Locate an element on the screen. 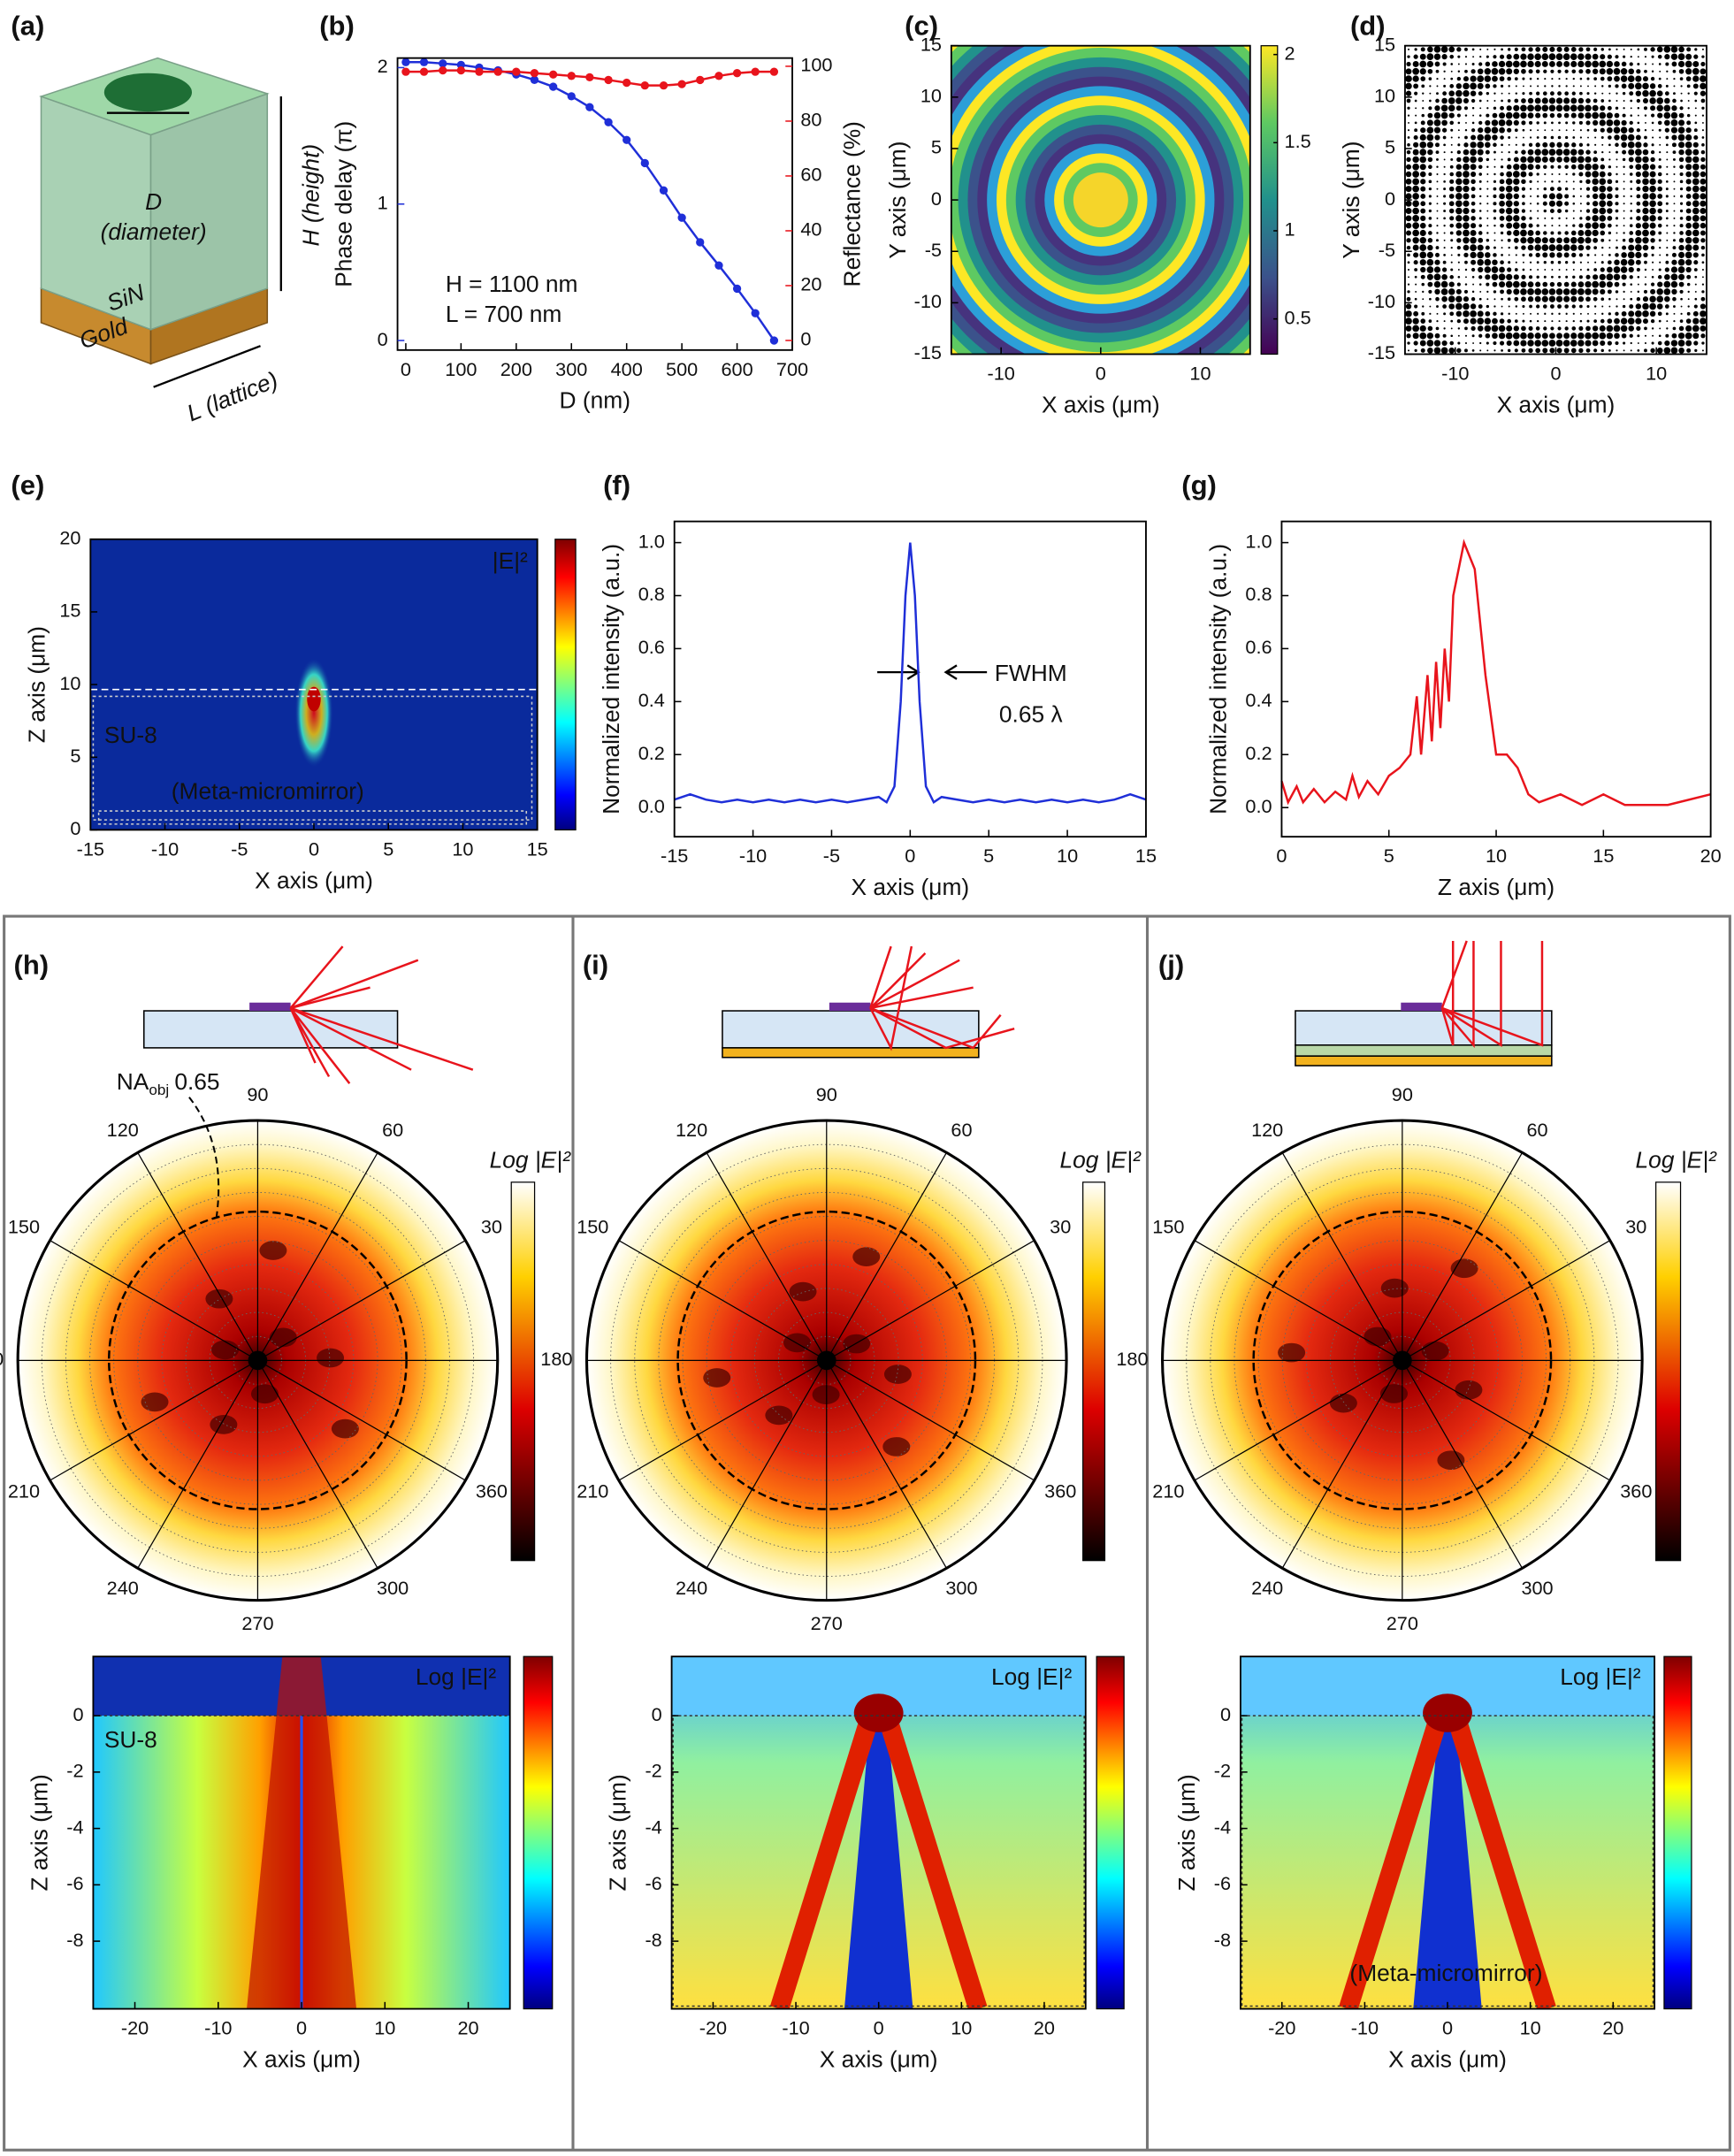  y-tick-label: -15 is located at coordinates (928, 352).